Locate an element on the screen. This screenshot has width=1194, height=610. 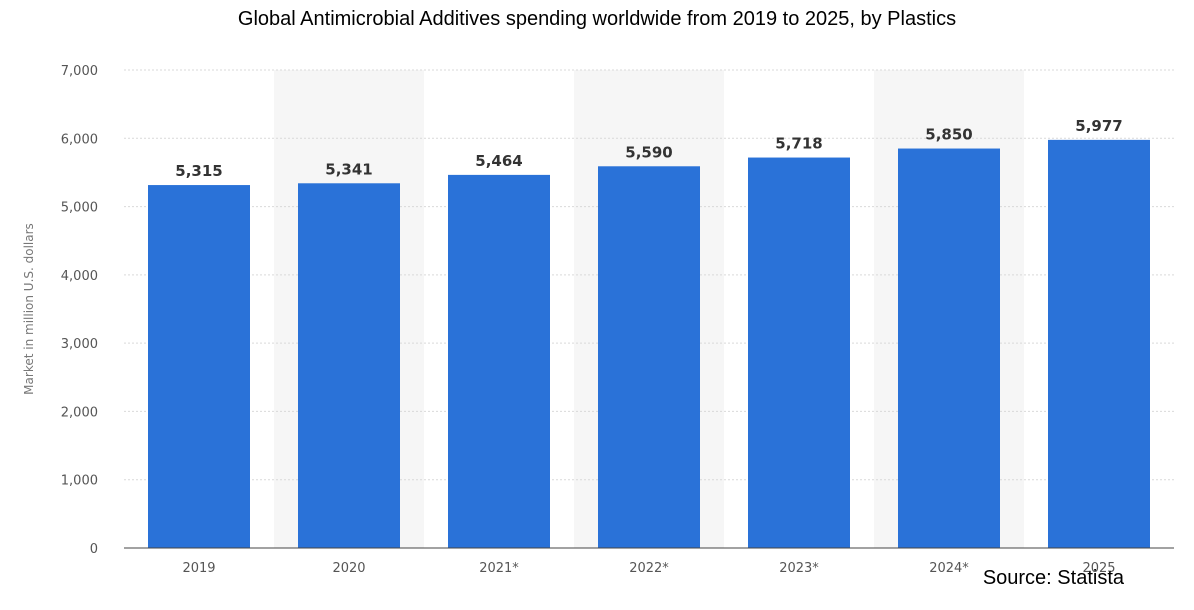
y-axis-ticks: 0 1,000 2,000 3,000 4,000 5,000 6,000 7,000 is located at coordinates (79, 310).